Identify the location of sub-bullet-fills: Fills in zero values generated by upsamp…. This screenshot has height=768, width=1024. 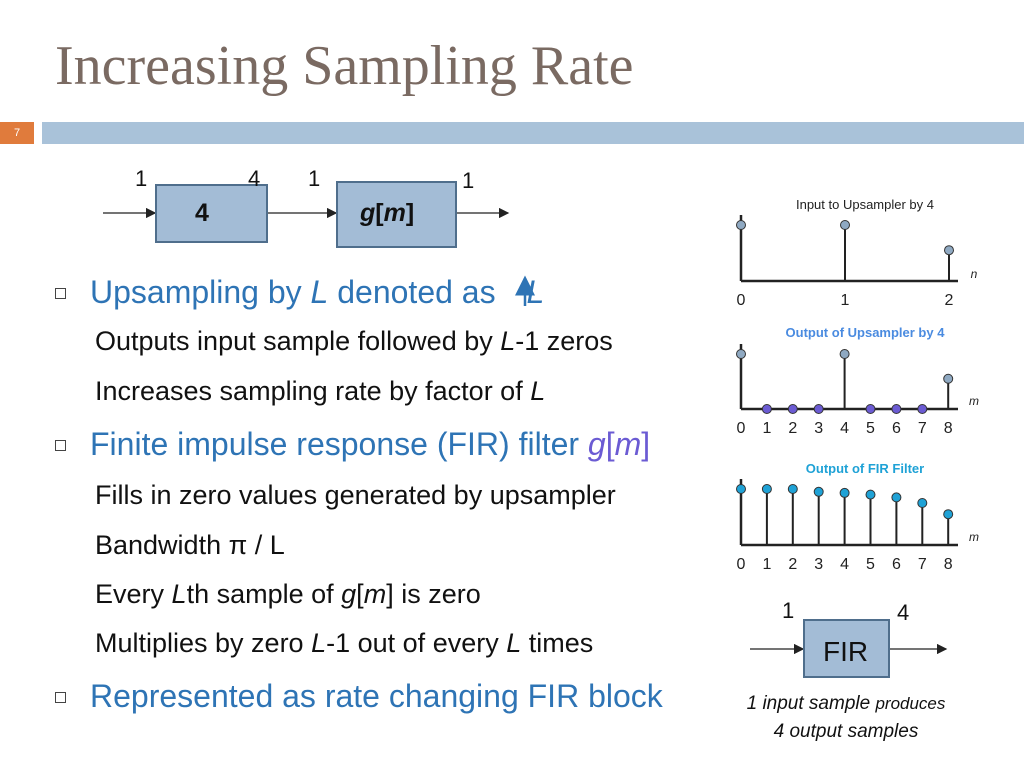
(355, 495).